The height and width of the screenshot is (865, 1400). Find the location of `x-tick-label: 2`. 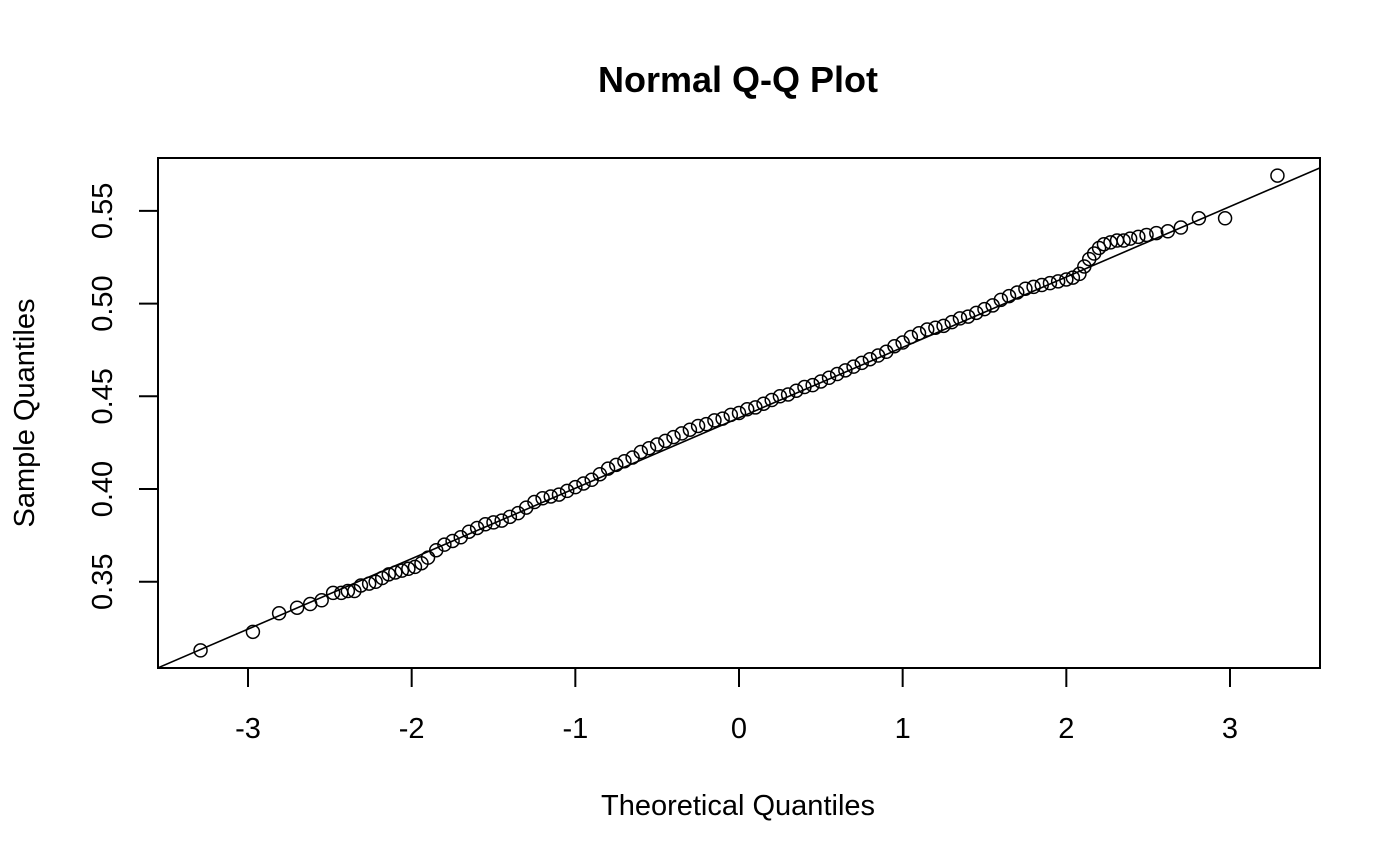

x-tick-label: 2 is located at coordinates (1066, 729).